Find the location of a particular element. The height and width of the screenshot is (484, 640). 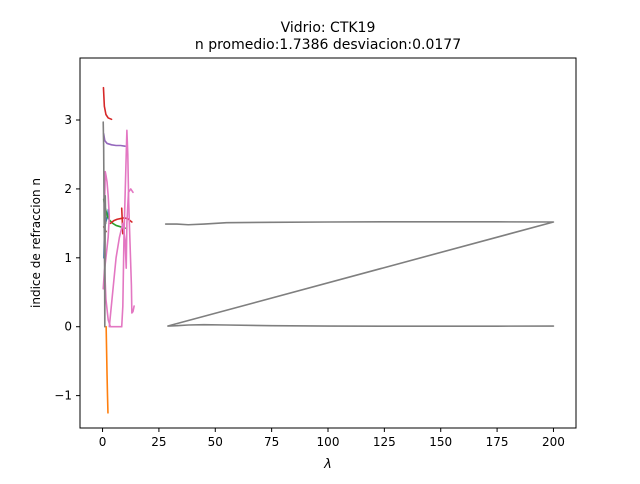

x-tick-label: 50 is located at coordinates (215, 442).